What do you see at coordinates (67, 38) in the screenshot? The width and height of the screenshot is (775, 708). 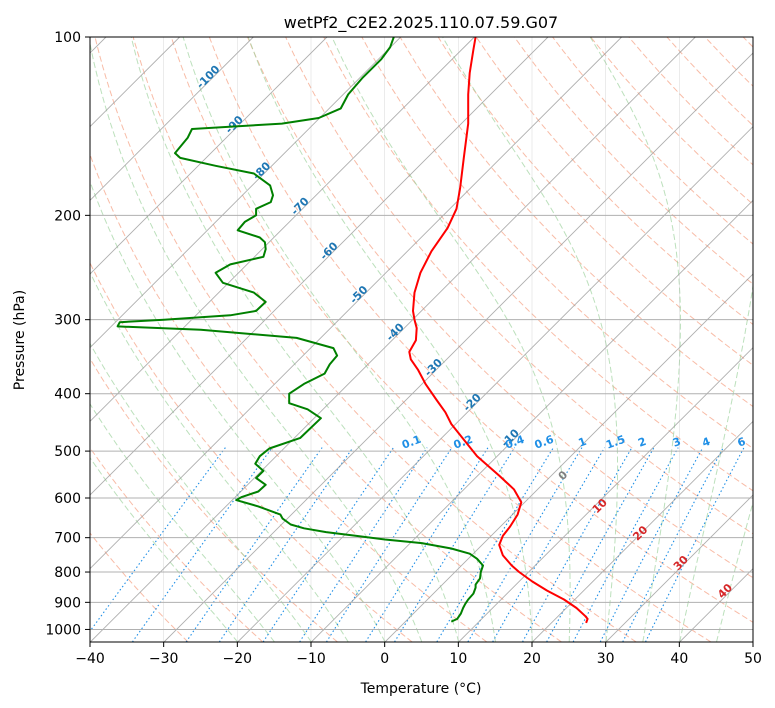 I see `y-tick-label: 100` at bounding box center [67, 38].